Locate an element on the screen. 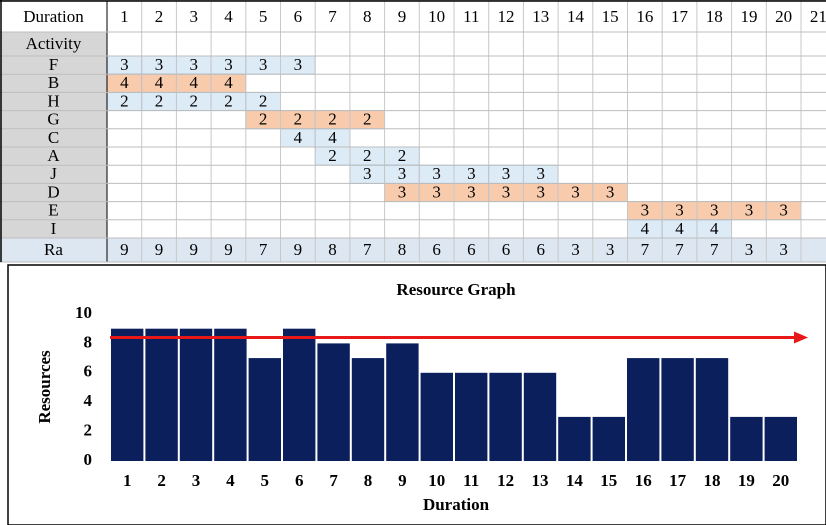 This screenshot has width=826, height=525. x-tick-label: 5 is located at coordinates (265, 480).